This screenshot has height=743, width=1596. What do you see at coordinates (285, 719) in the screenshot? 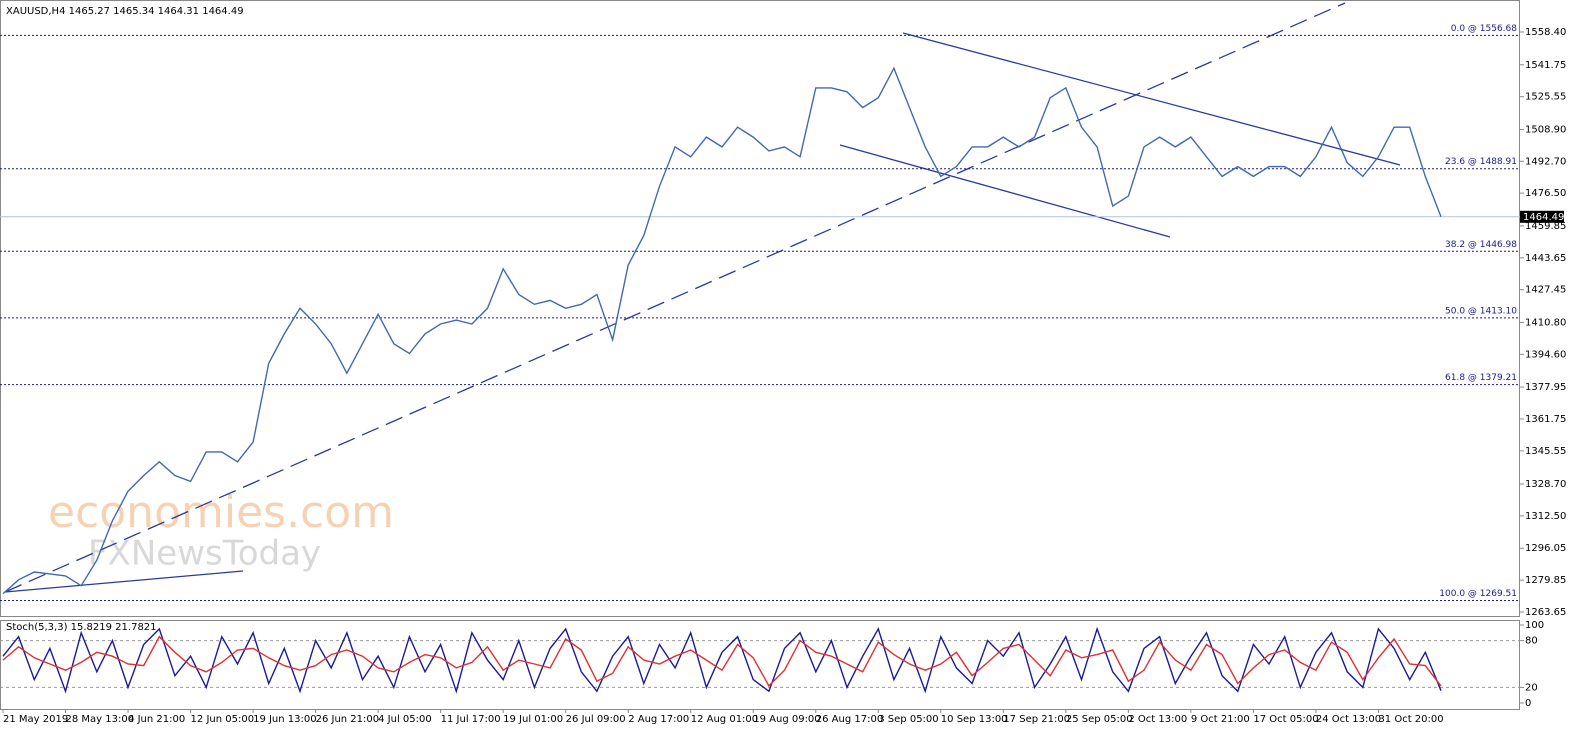
I see `x-tick-label: 19 Jun 13:00` at bounding box center [285, 719].